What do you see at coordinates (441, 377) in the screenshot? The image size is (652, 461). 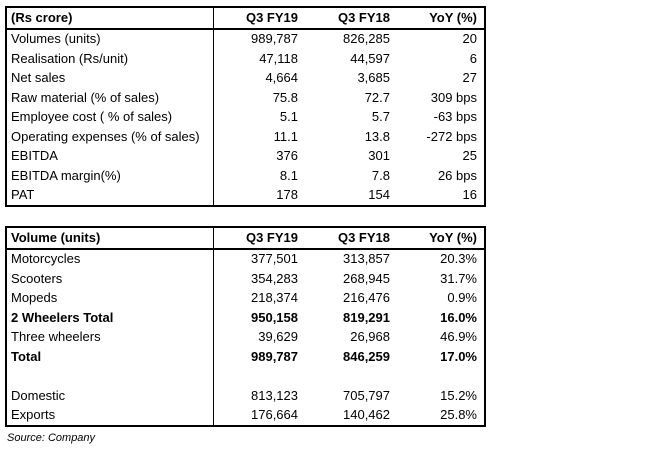 I see `value-yoy` at bounding box center [441, 377].